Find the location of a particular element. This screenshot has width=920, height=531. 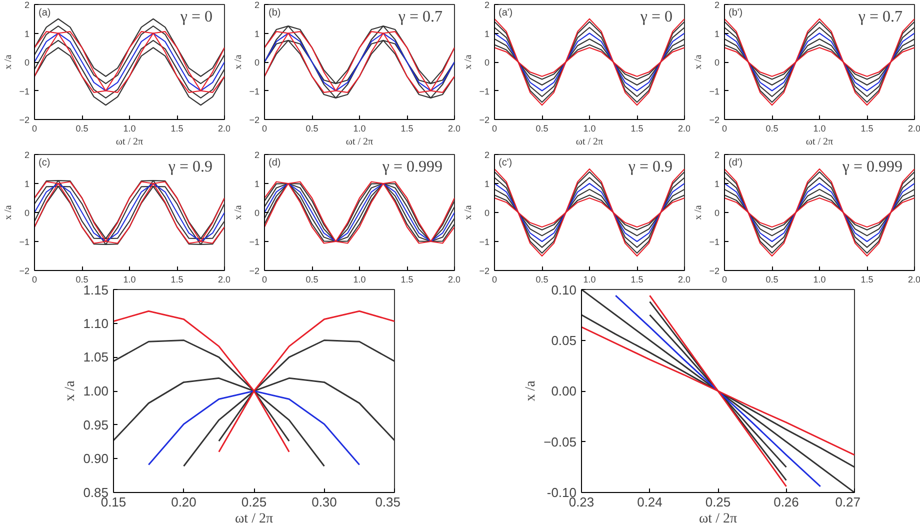

annotation: (d) is located at coordinates (274, 163).